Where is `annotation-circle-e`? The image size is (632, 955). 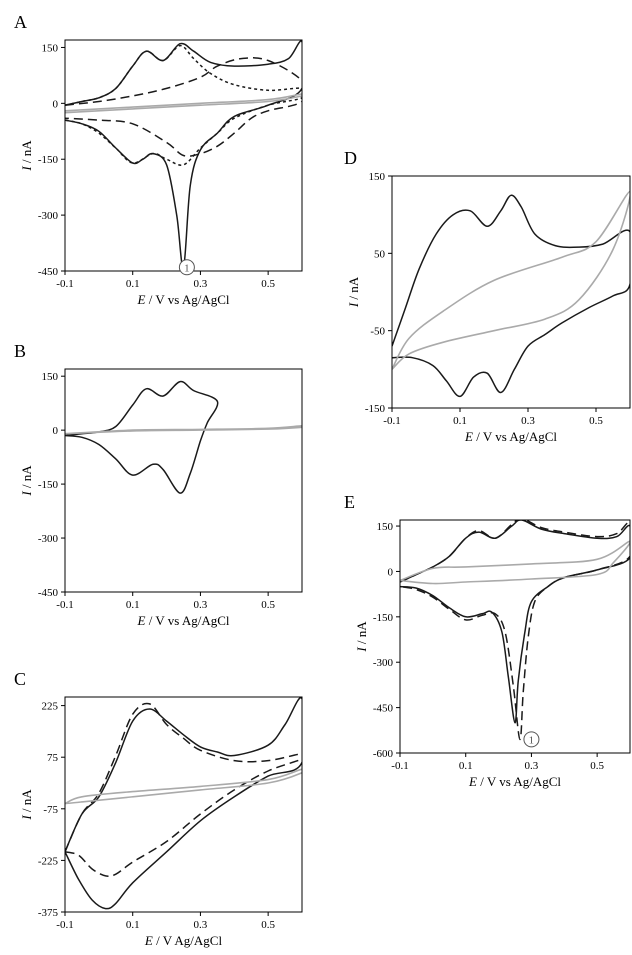
annotation-circle-e is located at coordinates (531, 739).